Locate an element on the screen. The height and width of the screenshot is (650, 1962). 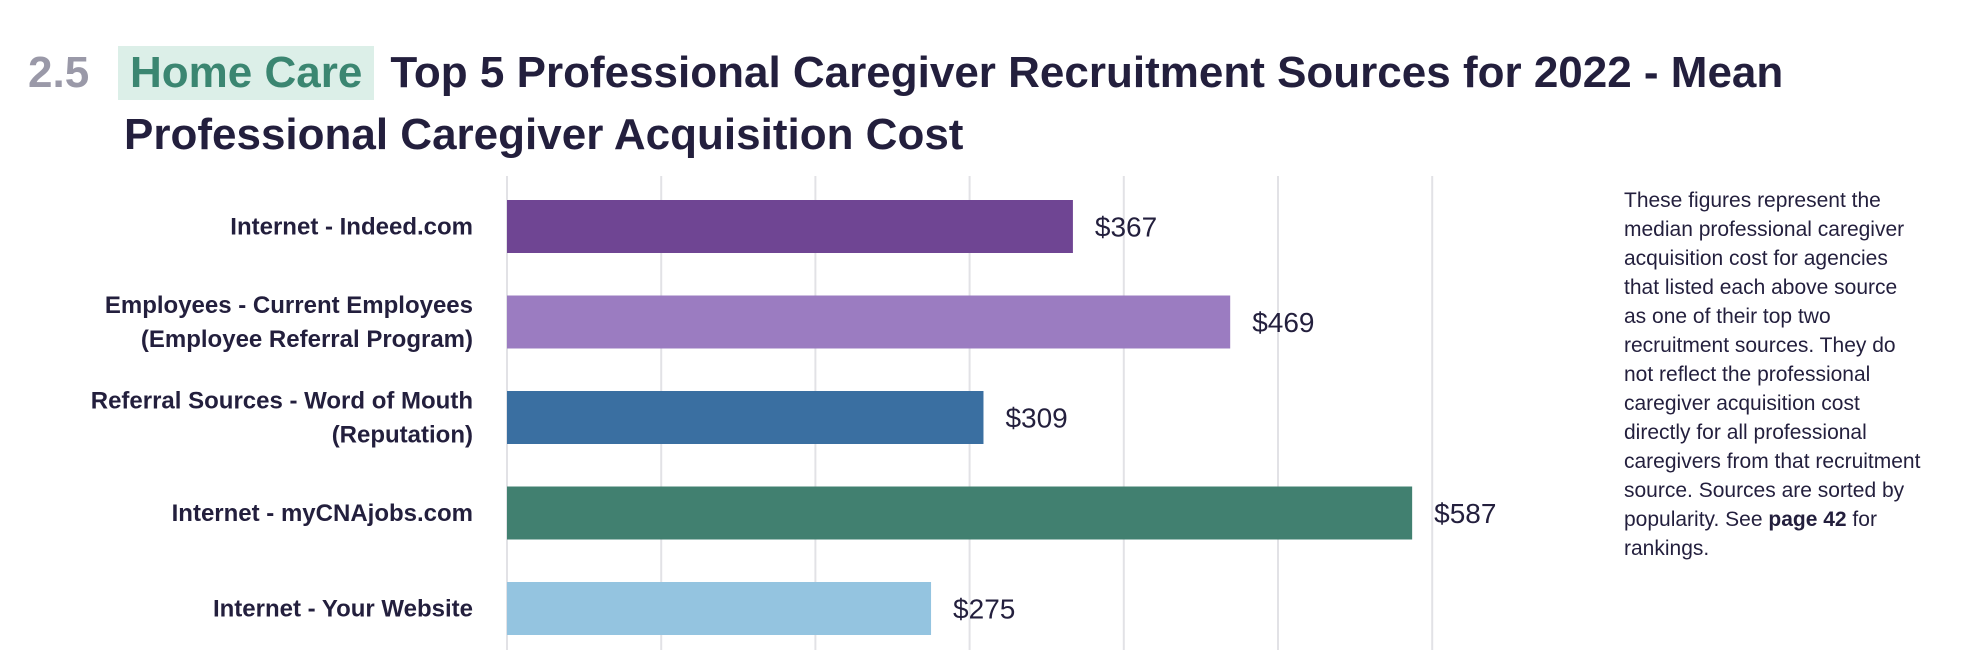
value-label: $367 is located at coordinates (1126, 227).